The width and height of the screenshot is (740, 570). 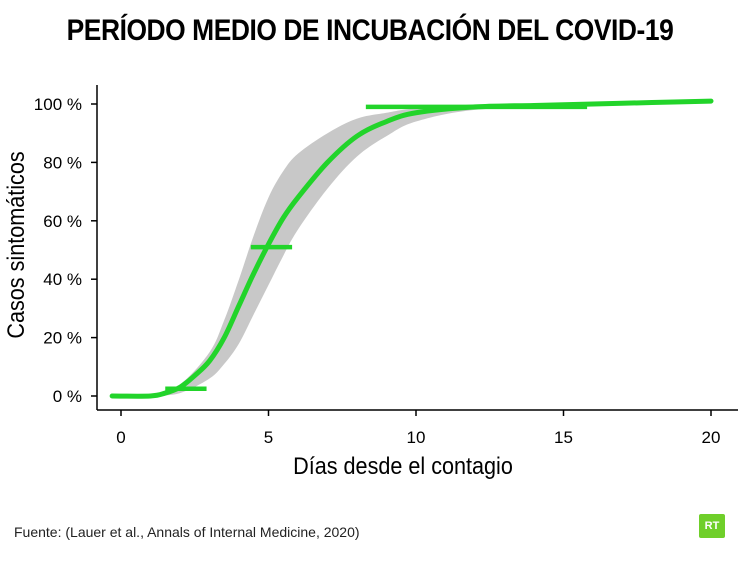 What do you see at coordinates (563, 437) in the screenshot?
I see `x-tick-label: 15` at bounding box center [563, 437].